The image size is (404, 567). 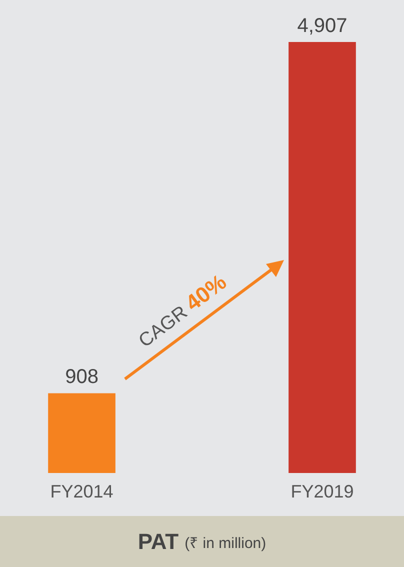 I want to click on text: PAT (₹ in million), so click(x=202, y=541).